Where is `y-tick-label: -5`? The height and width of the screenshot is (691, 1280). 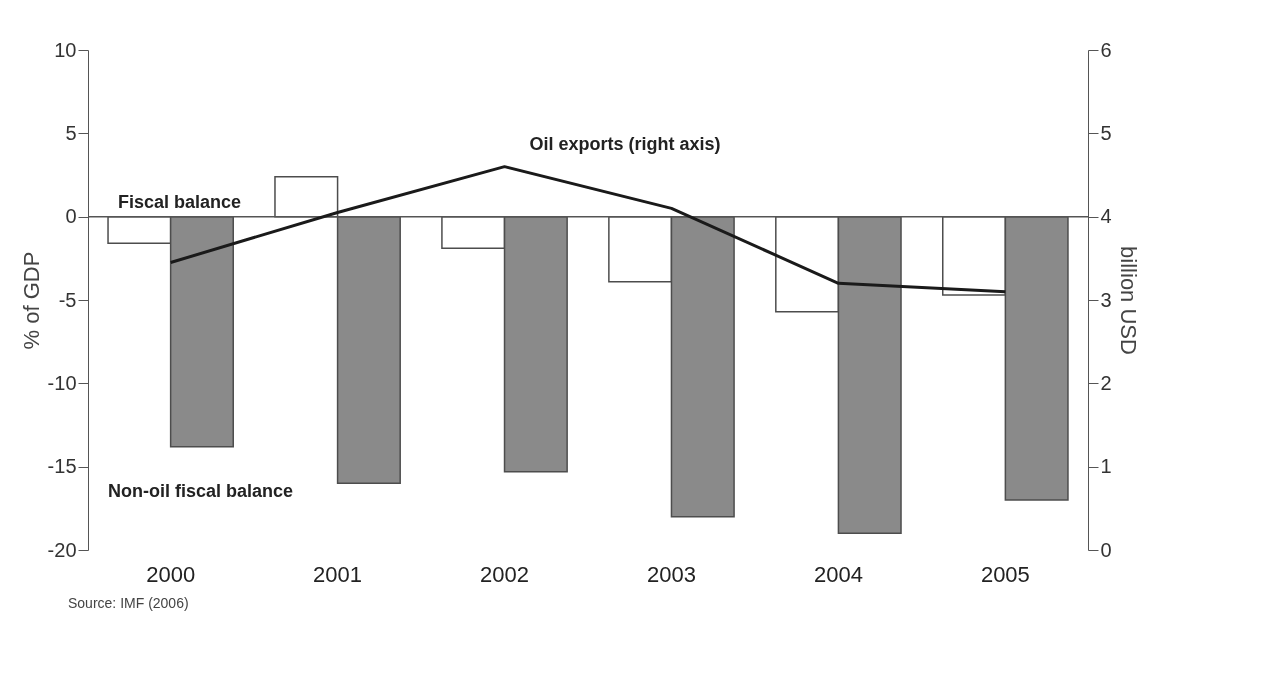
y-tick-label: -5 is located at coordinates (67, 299).